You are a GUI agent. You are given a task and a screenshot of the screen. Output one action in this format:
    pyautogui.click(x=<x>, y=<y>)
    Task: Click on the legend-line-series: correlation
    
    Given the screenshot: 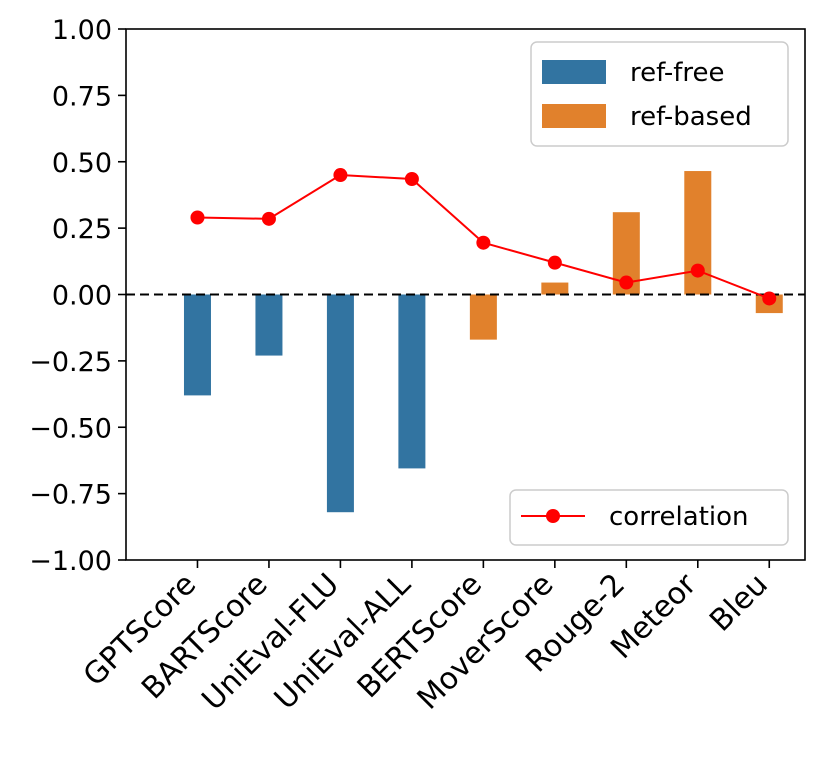 What is the action you would take?
    pyautogui.click(x=649, y=517)
    